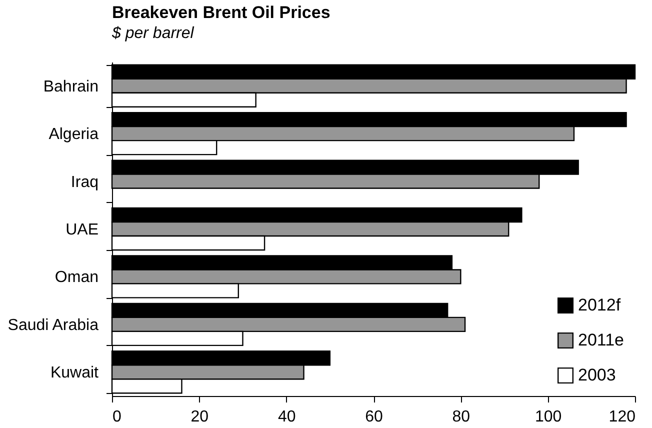 The height and width of the screenshot is (428, 652). Describe the element at coordinates (73, 135) in the screenshot. I see `y-tick-label: Algeria` at that location.